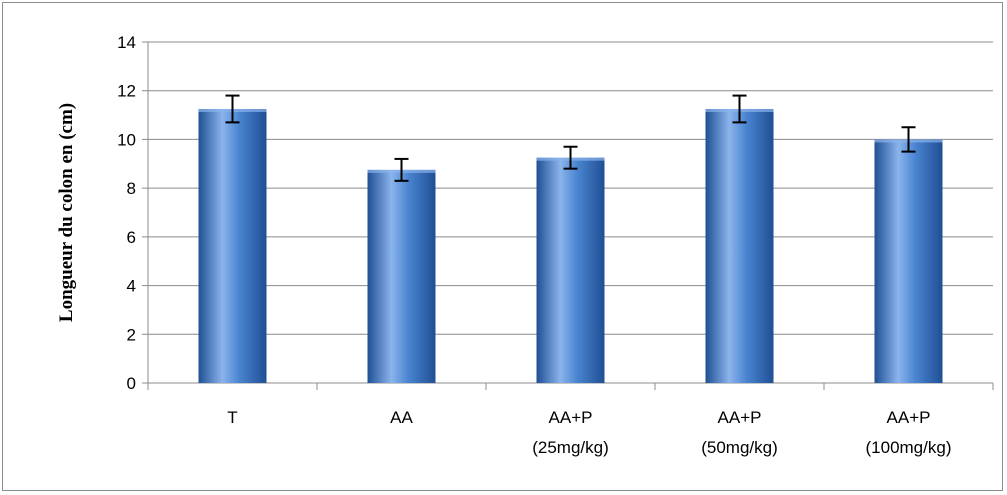 The width and height of the screenshot is (1007, 495). What do you see at coordinates (131, 237) in the screenshot?
I see `y-tick-label: 6` at bounding box center [131, 237].